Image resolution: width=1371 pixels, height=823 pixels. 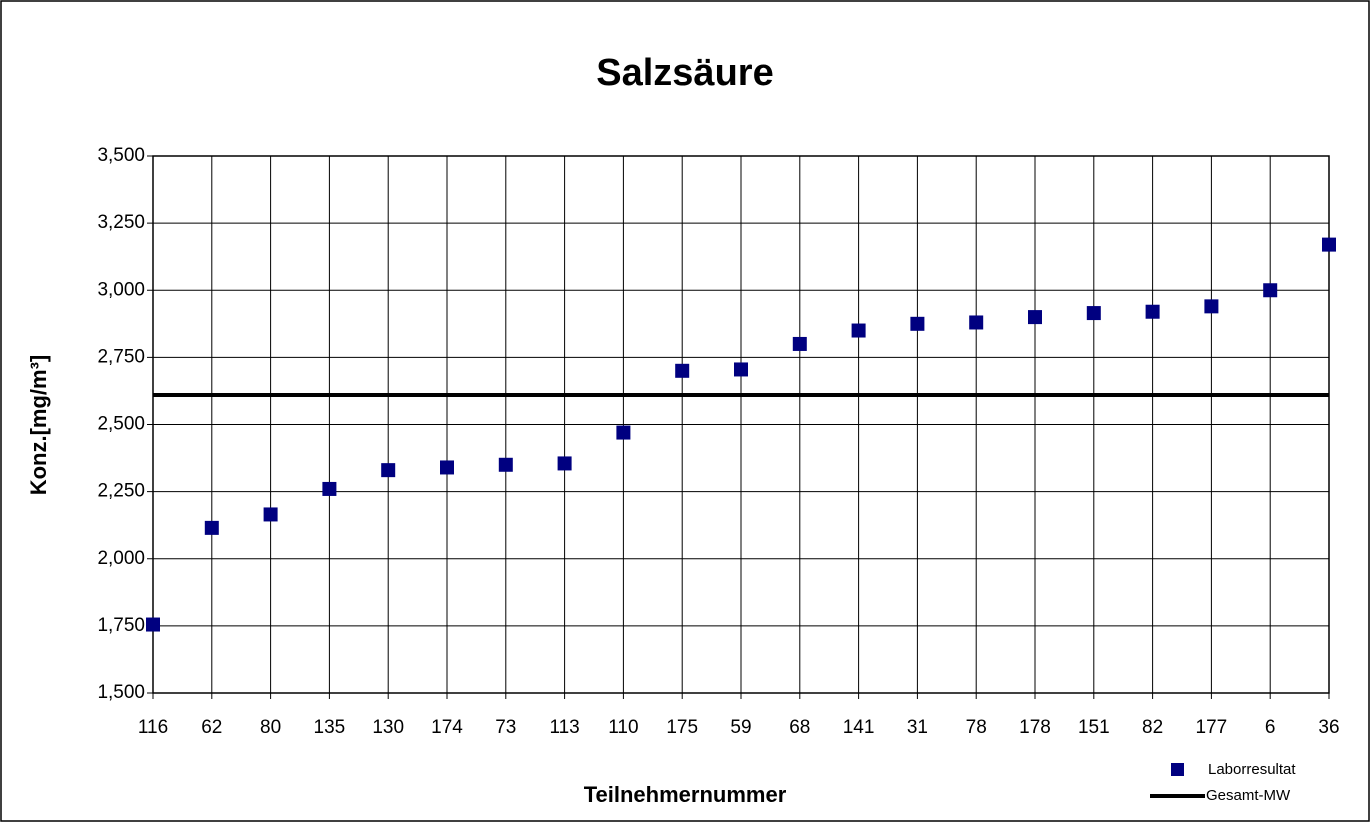 I want to click on x-tick-label: 110, so click(x=623, y=727).